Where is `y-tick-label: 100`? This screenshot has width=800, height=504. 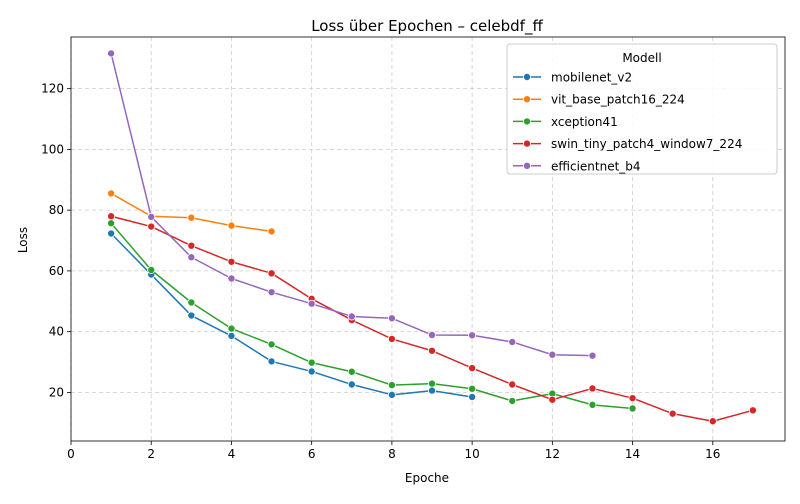
y-tick-label: 100 is located at coordinates (52, 149).